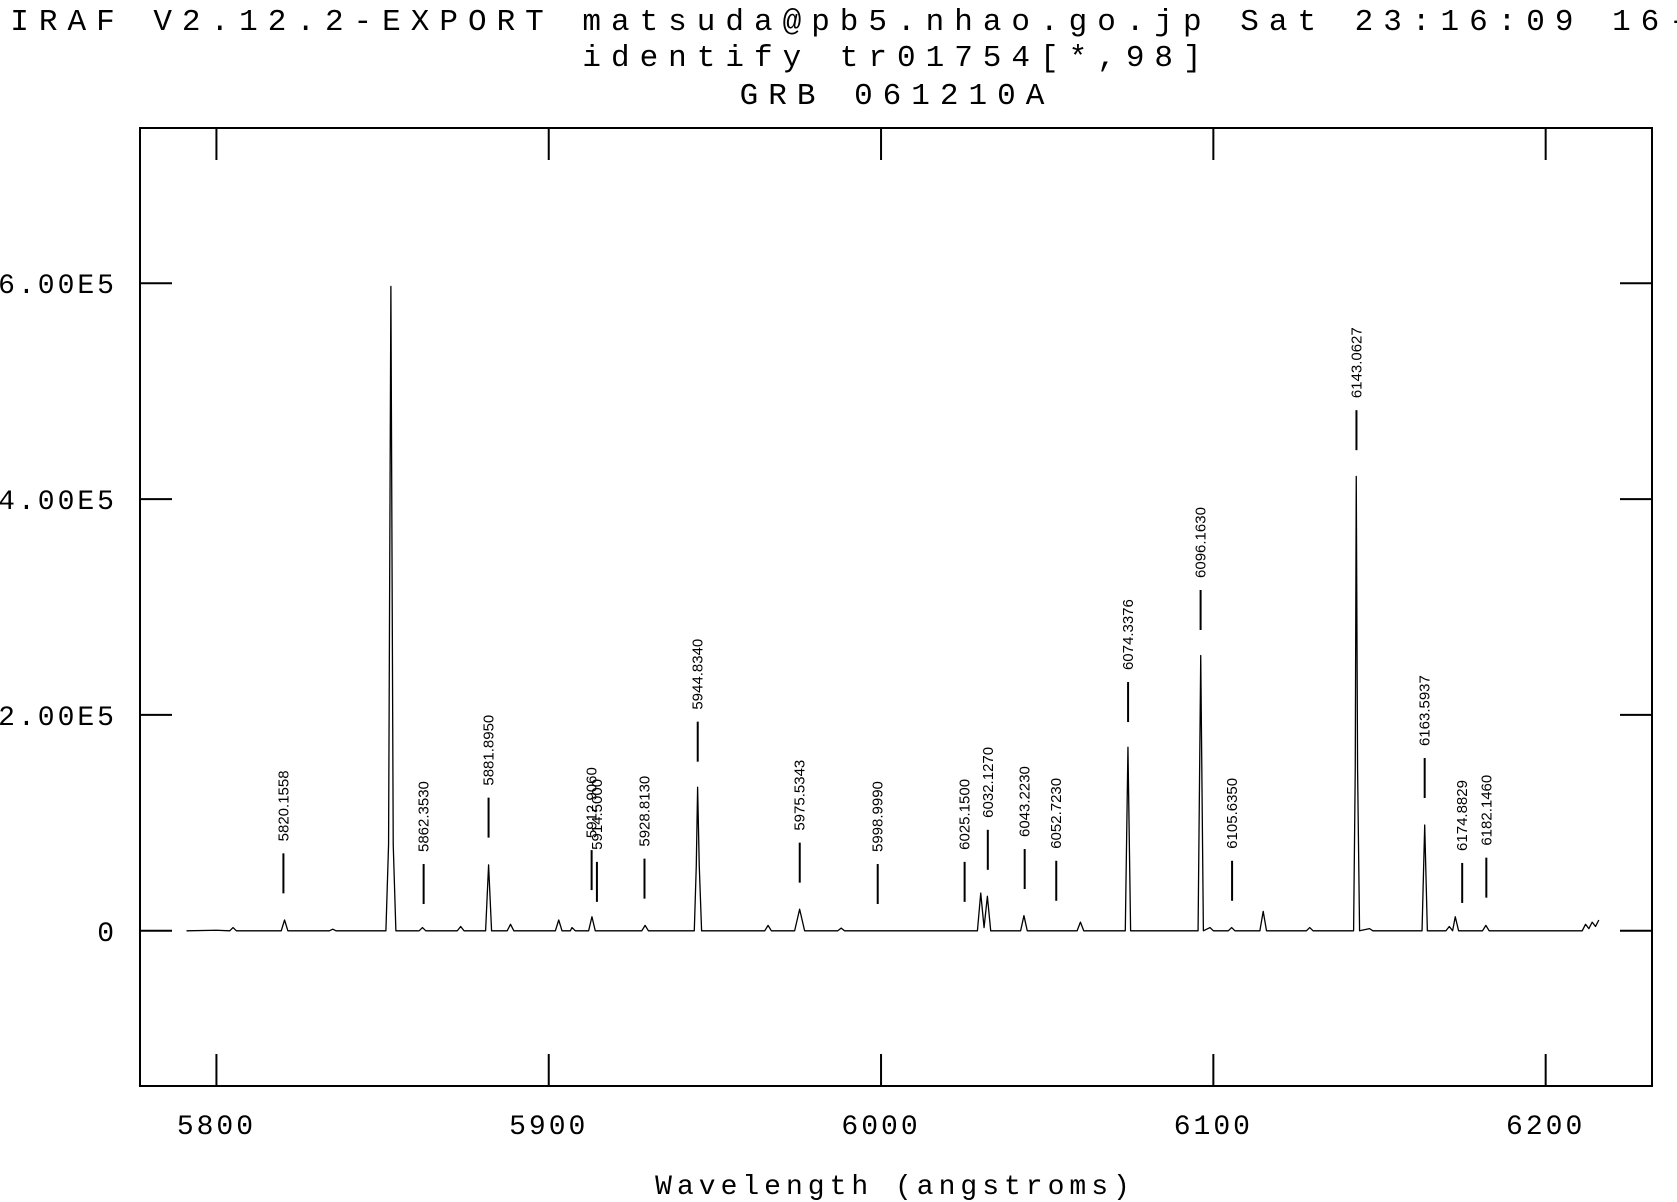 This screenshot has width=1677, height=1202. What do you see at coordinates (1056, 813) in the screenshot?
I see `line-id-label: 6052.7230` at bounding box center [1056, 813].